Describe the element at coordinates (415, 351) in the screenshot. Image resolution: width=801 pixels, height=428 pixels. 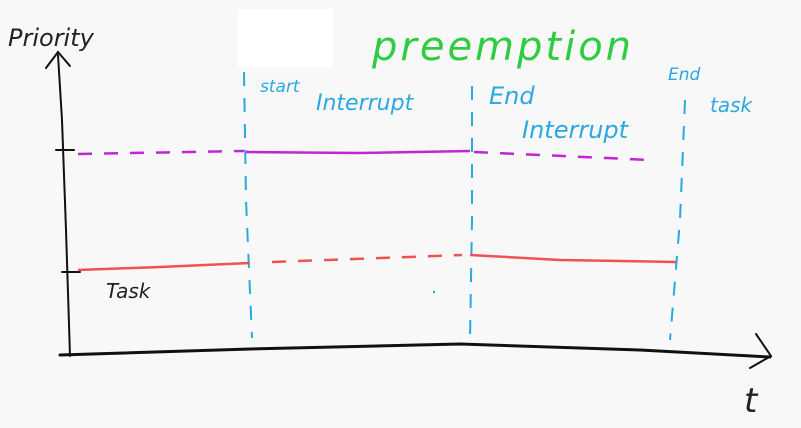
I see `x-axis` at that location.